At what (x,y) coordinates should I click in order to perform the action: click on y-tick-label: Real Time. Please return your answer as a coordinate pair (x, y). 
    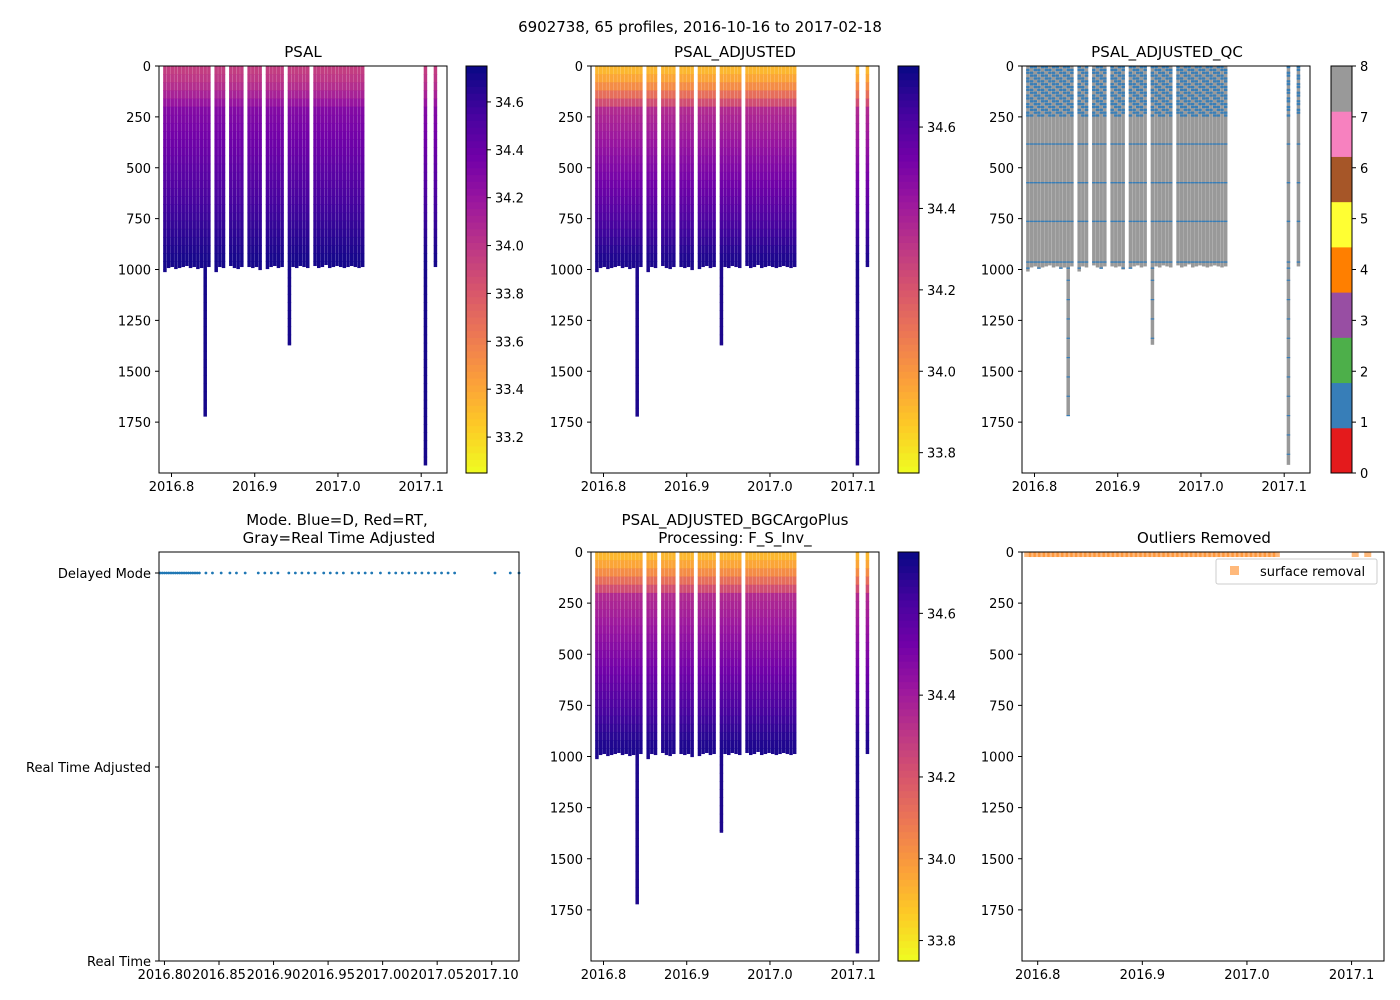
    Looking at the image, I should click on (119, 962).